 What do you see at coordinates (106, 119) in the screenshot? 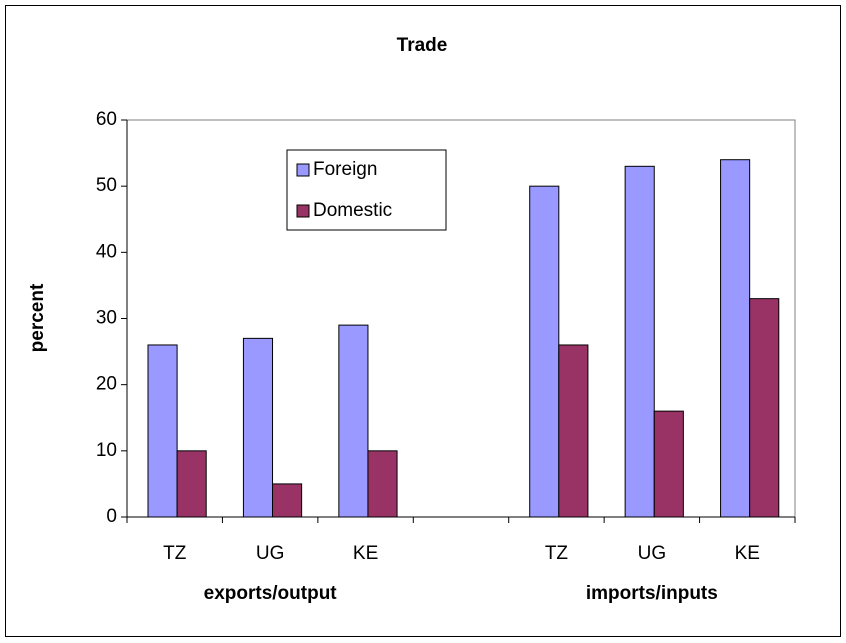
I see `y-tick-label: 60` at bounding box center [106, 119].